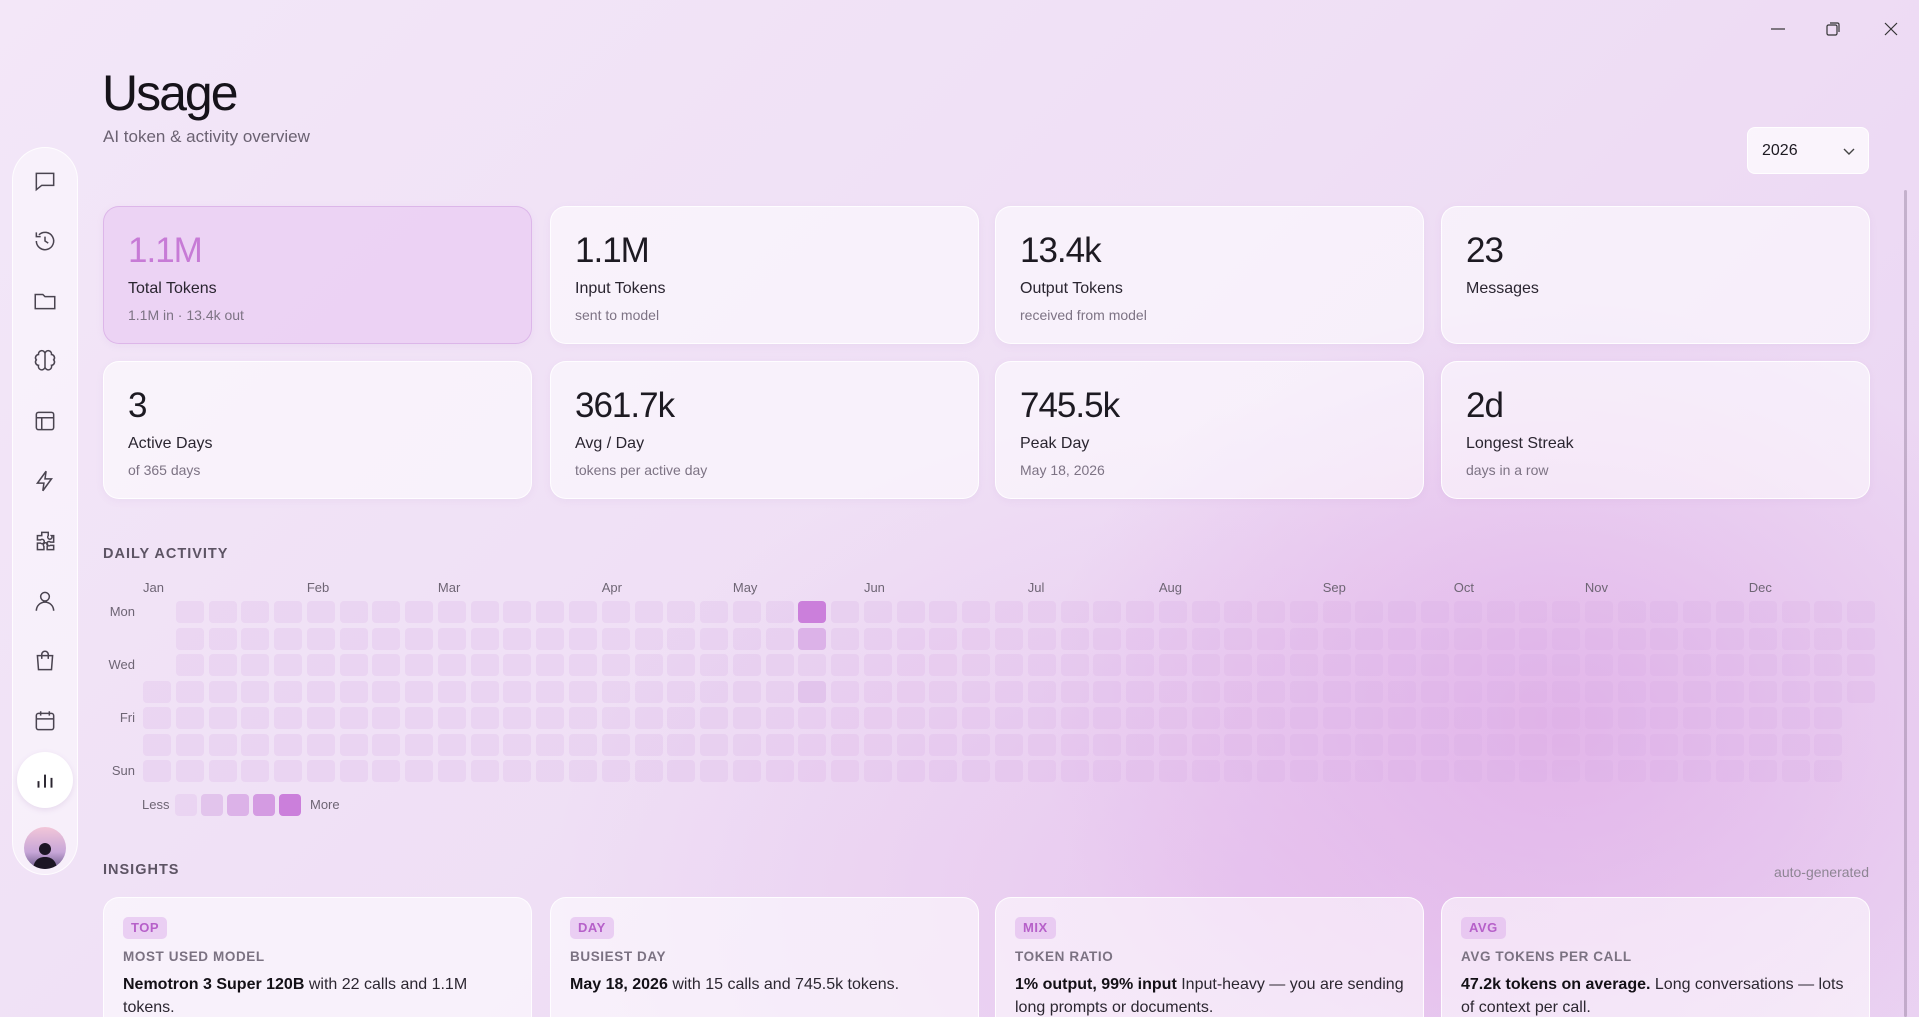  What do you see at coordinates (1596, 587) in the screenshot?
I see `month-label: Nov` at bounding box center [1596, 587].